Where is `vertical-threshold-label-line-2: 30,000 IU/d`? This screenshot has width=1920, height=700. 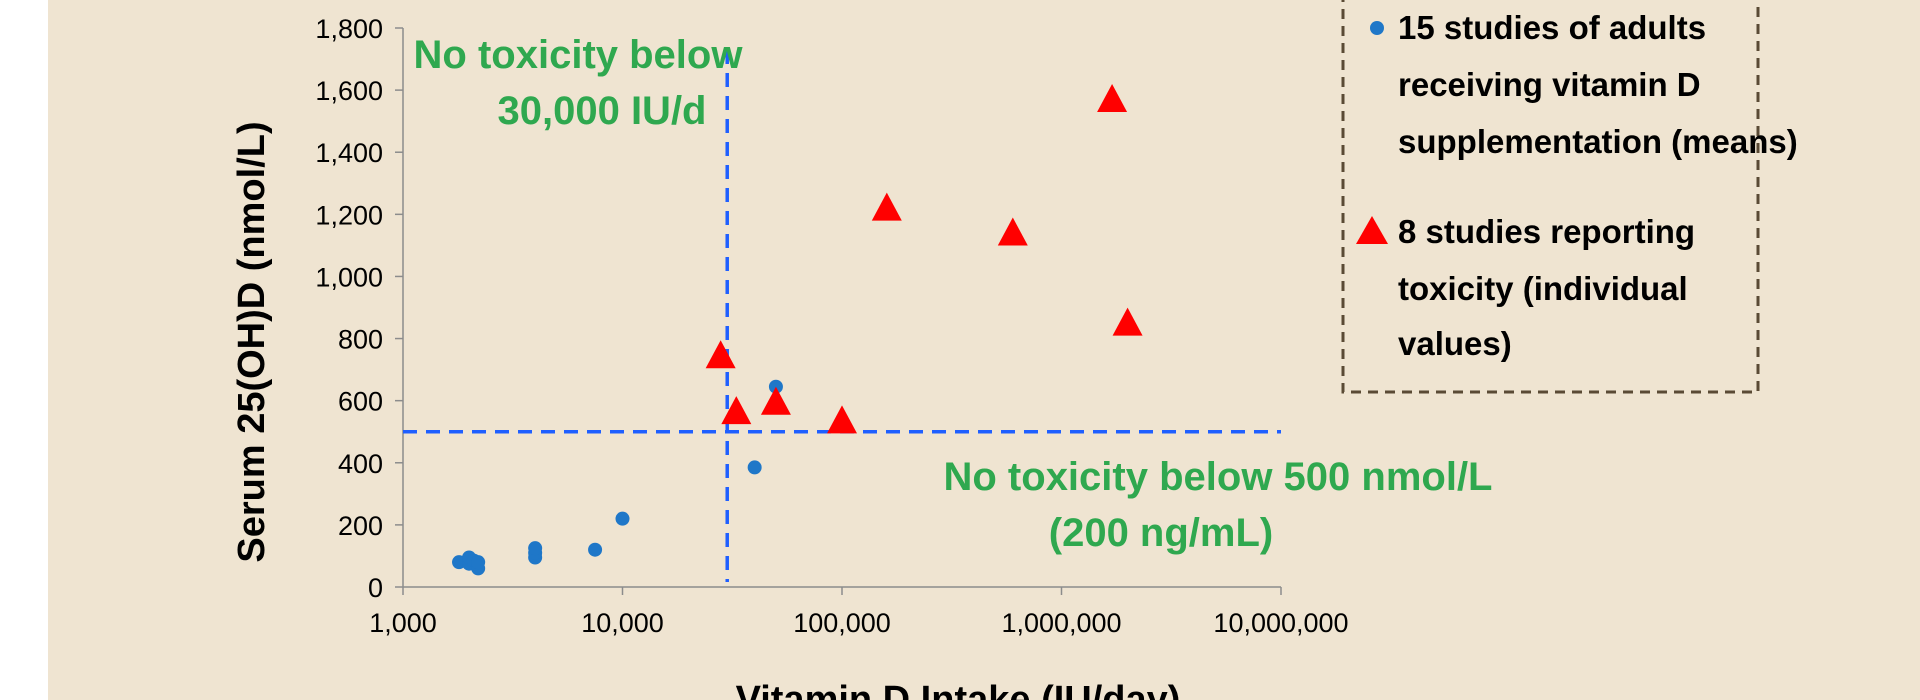 vertical-threshold-label-line-2: 30,000 IU/d is located at coordinates (601, 111).